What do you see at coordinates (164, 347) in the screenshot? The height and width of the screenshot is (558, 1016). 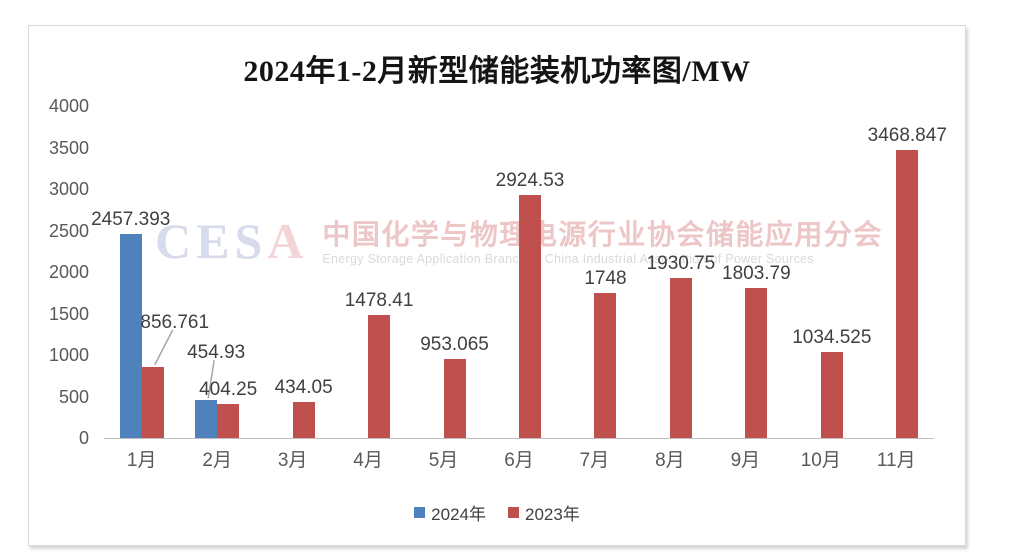 I see `leader-line-2023年-1月` at bounding box center [164, 347].